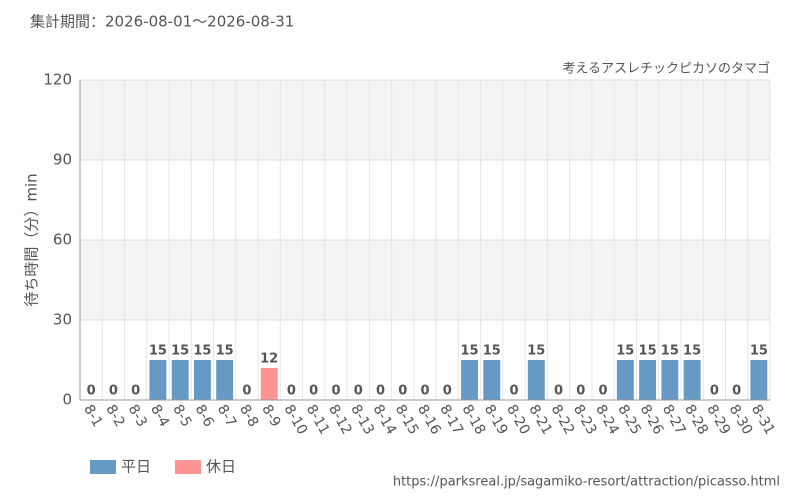 The width and height of the screenshot is (800, 500). I want to click on x-tick-label: 8-2, so click(114, 416).